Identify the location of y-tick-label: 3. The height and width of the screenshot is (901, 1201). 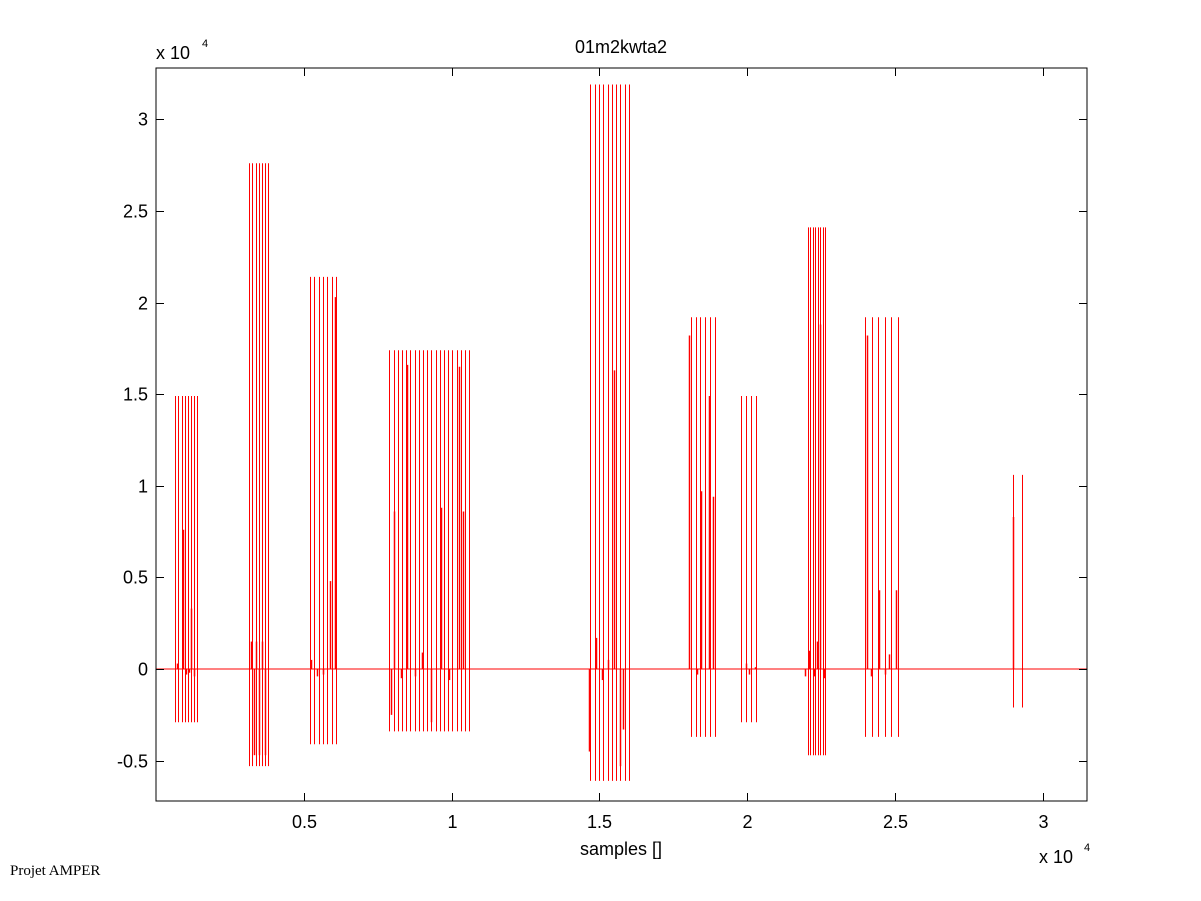
(143, 120).